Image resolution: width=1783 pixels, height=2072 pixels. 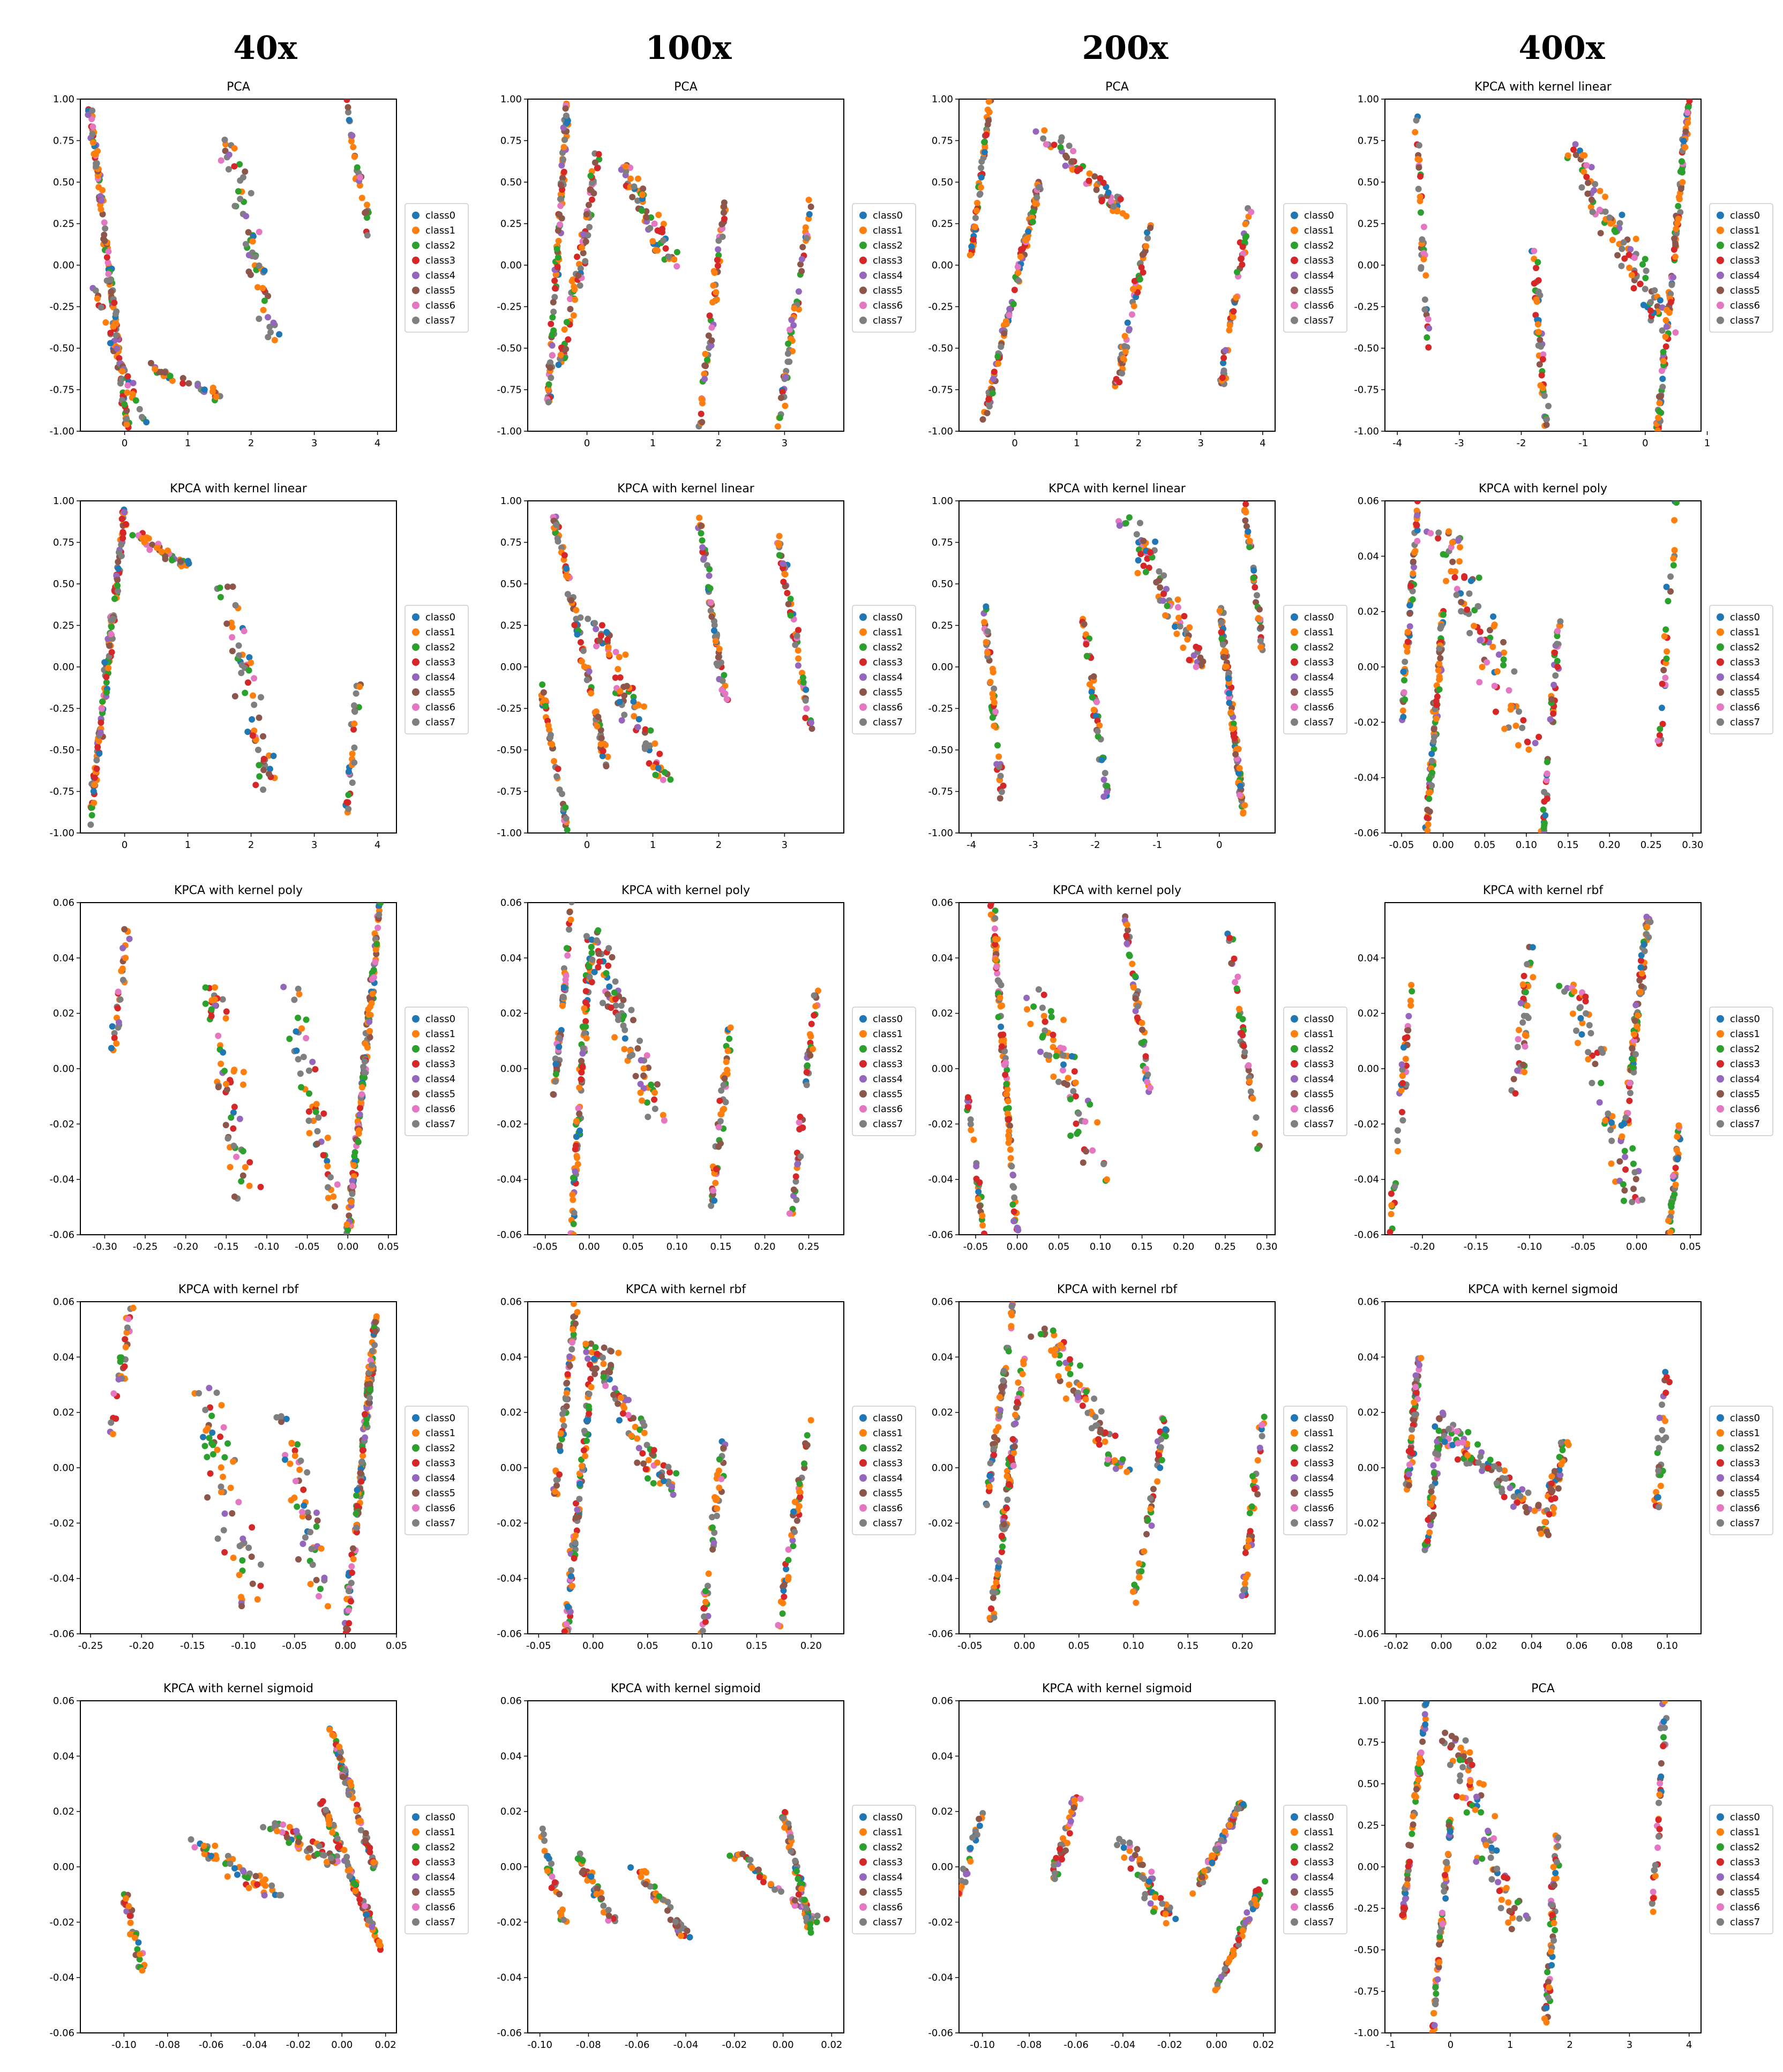 I want to click on legend-label-class7: class7, so click(x=440, y=1124).